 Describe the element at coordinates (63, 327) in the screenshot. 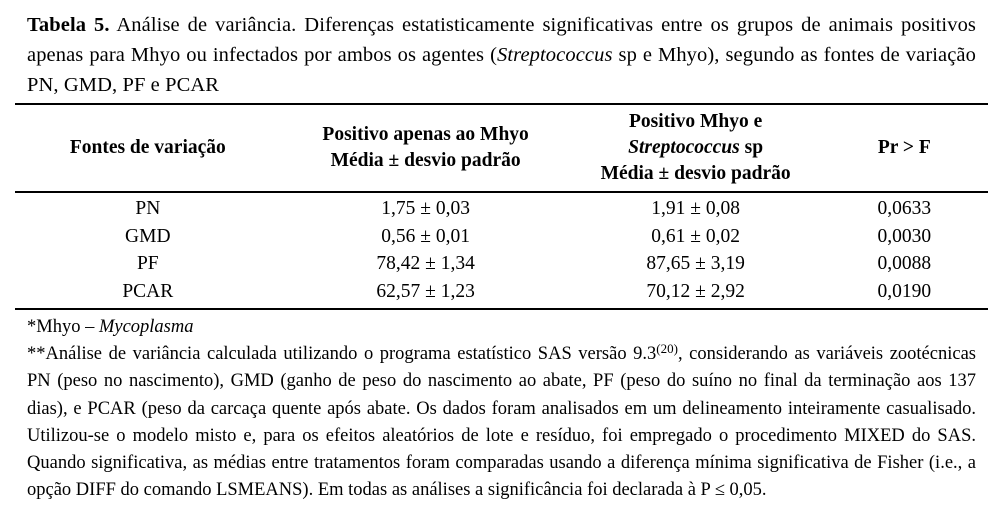

I see `footnote-mhyo-prefix: *Mhyo –` at that location.